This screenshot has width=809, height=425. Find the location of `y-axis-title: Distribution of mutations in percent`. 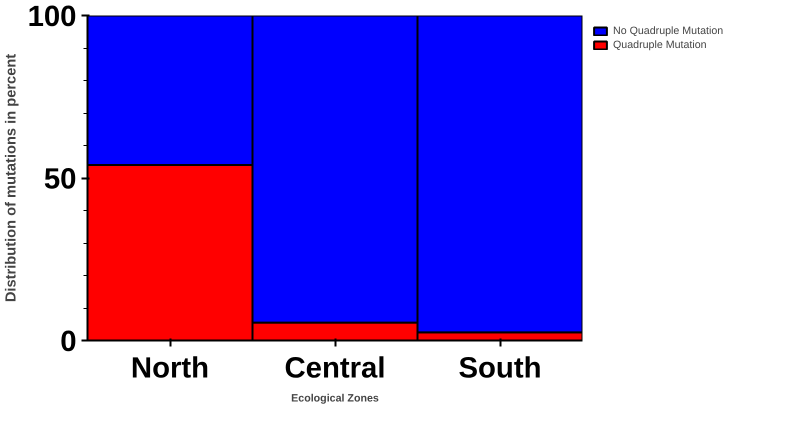

y-axis-title: Distribution of mutations in percent is located at coordinates (12, 178).